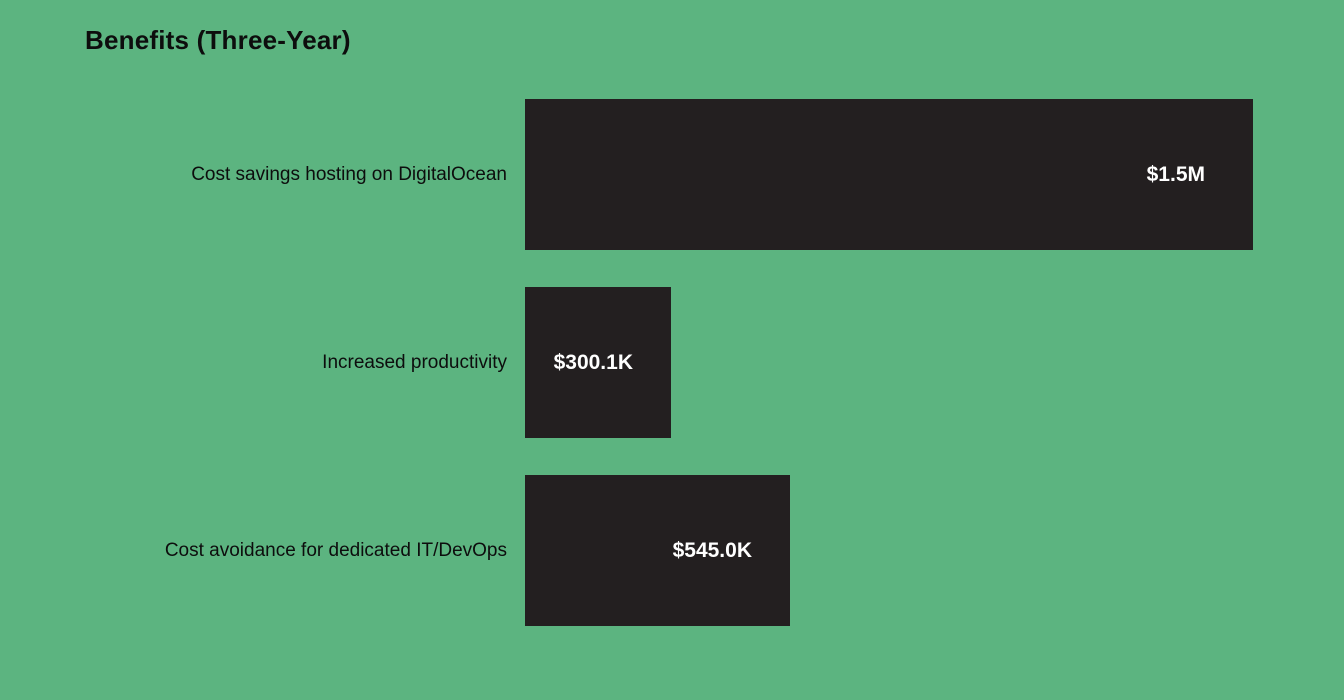 The width and height of the screenshot is (1344, 700). I want to click on category-label-productivity: Increased productivity, so click(414, 362).